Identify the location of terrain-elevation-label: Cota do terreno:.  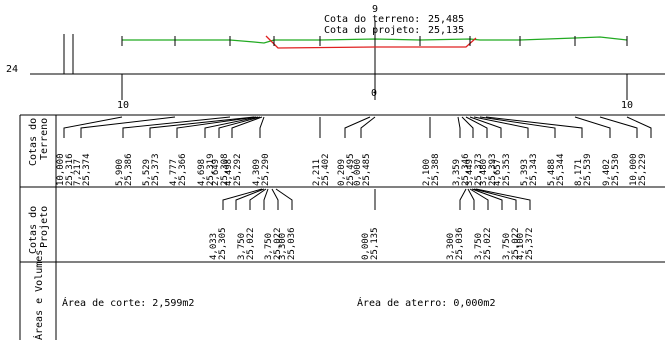
(372, 19).